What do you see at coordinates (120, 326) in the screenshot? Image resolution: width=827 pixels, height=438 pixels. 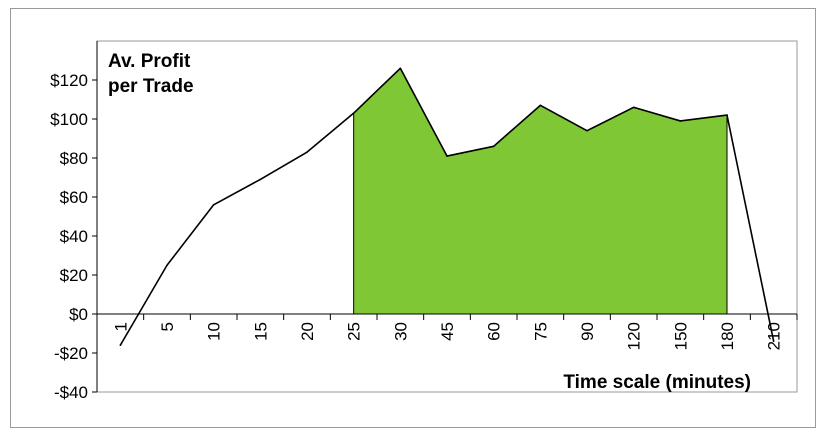 I see `x-tick-label: 1` at bounding box center [120, 326].